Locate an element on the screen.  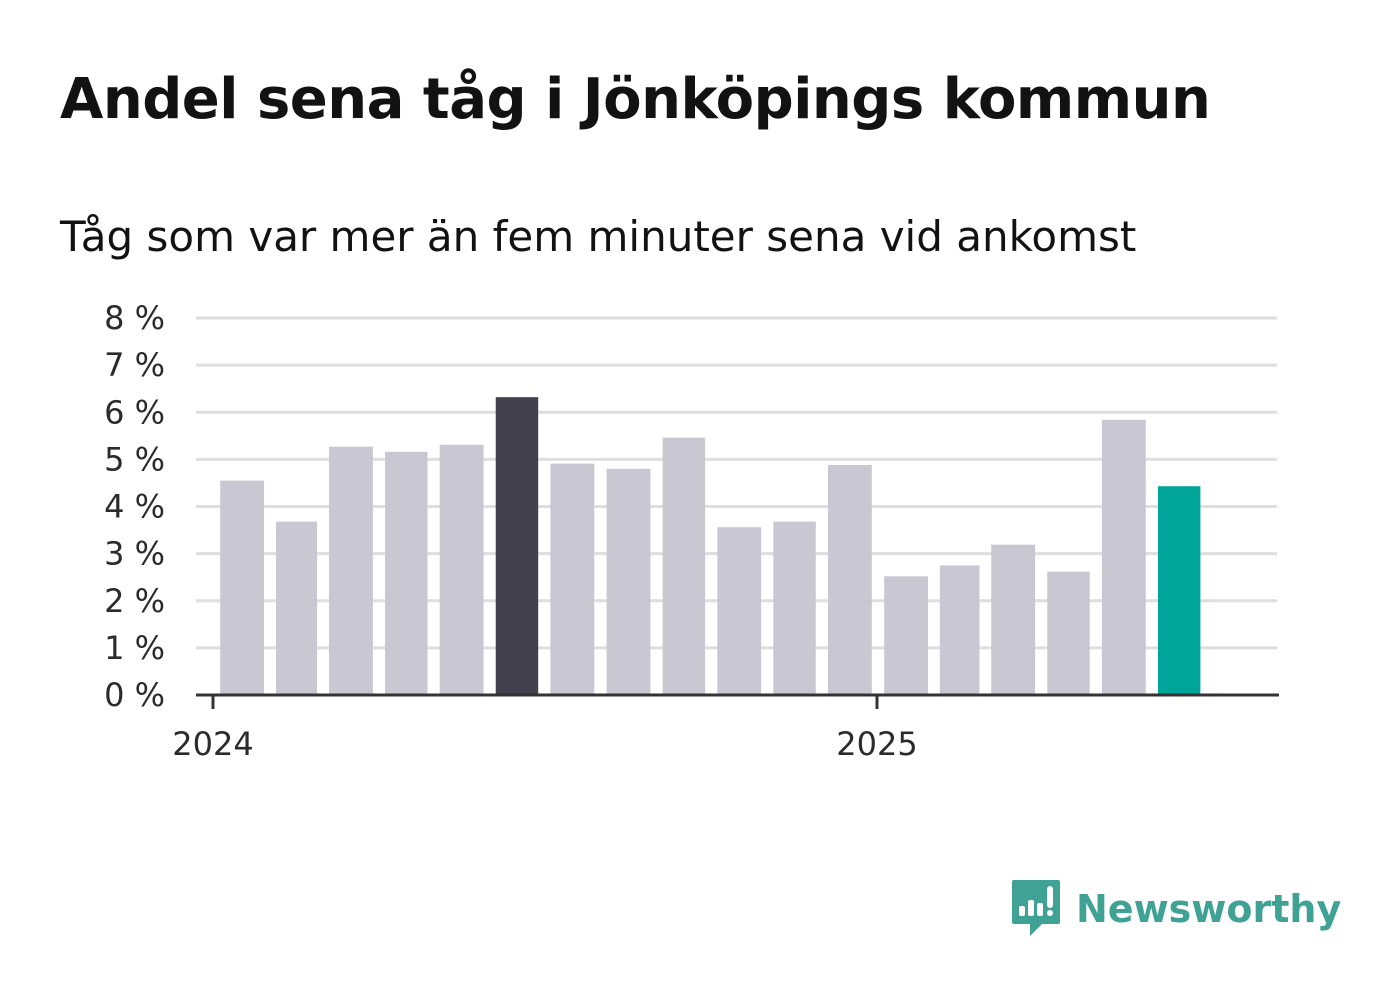
brand: Newsworthy is located at coordinates (1175, 909).